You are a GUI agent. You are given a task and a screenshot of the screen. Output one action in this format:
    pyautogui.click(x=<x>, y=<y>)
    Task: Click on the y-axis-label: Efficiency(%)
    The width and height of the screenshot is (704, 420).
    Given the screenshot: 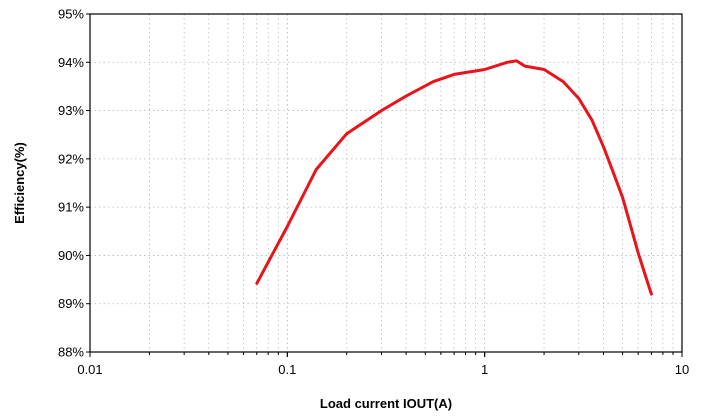 What is the action you would take?
    pyautogui.click(x=19, y=183)
    